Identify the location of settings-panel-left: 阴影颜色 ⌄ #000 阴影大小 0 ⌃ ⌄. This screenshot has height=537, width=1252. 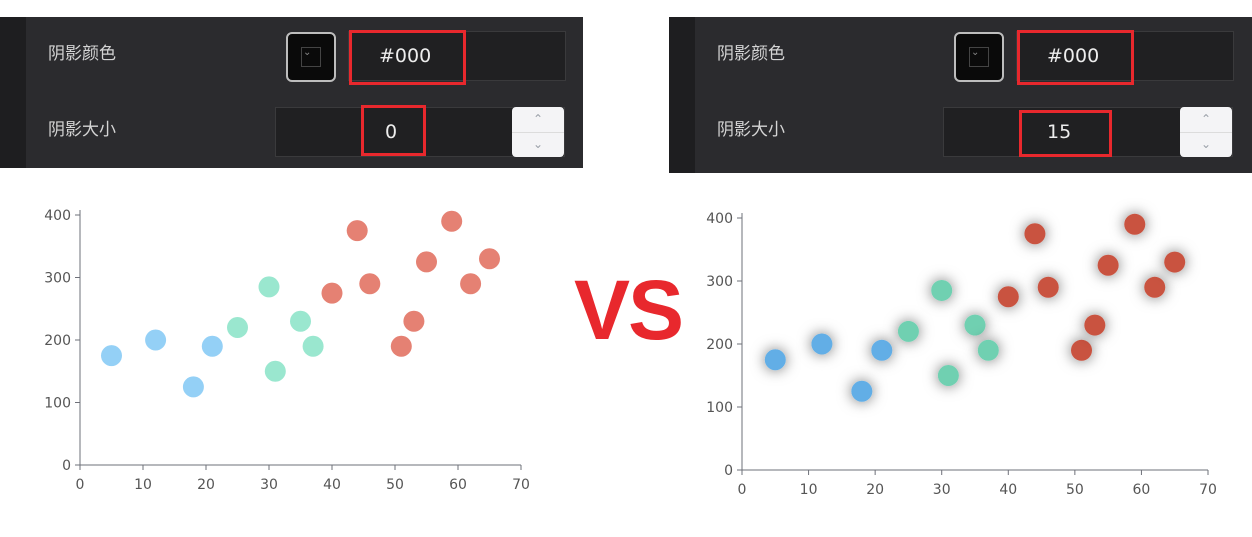
(291, 92).